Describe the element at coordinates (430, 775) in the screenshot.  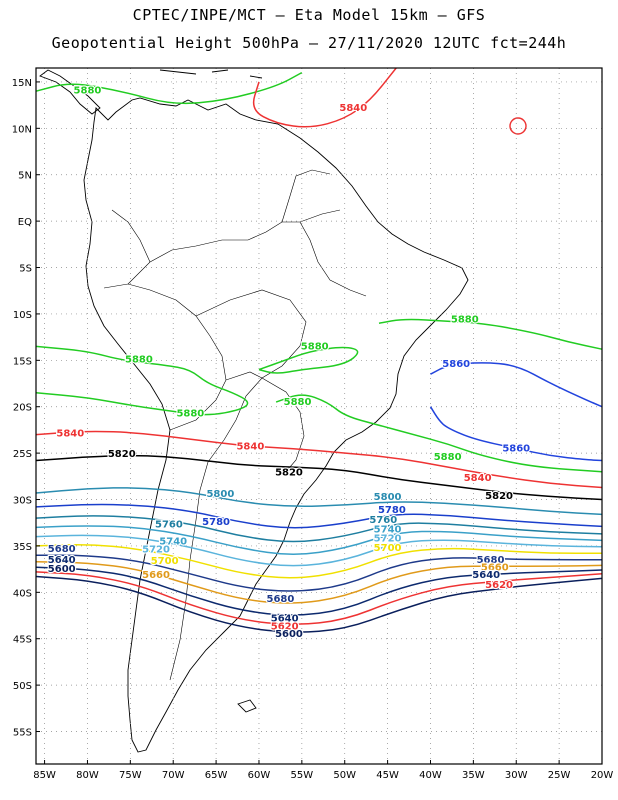
I see `lon-tick-label: 40W` at that location.